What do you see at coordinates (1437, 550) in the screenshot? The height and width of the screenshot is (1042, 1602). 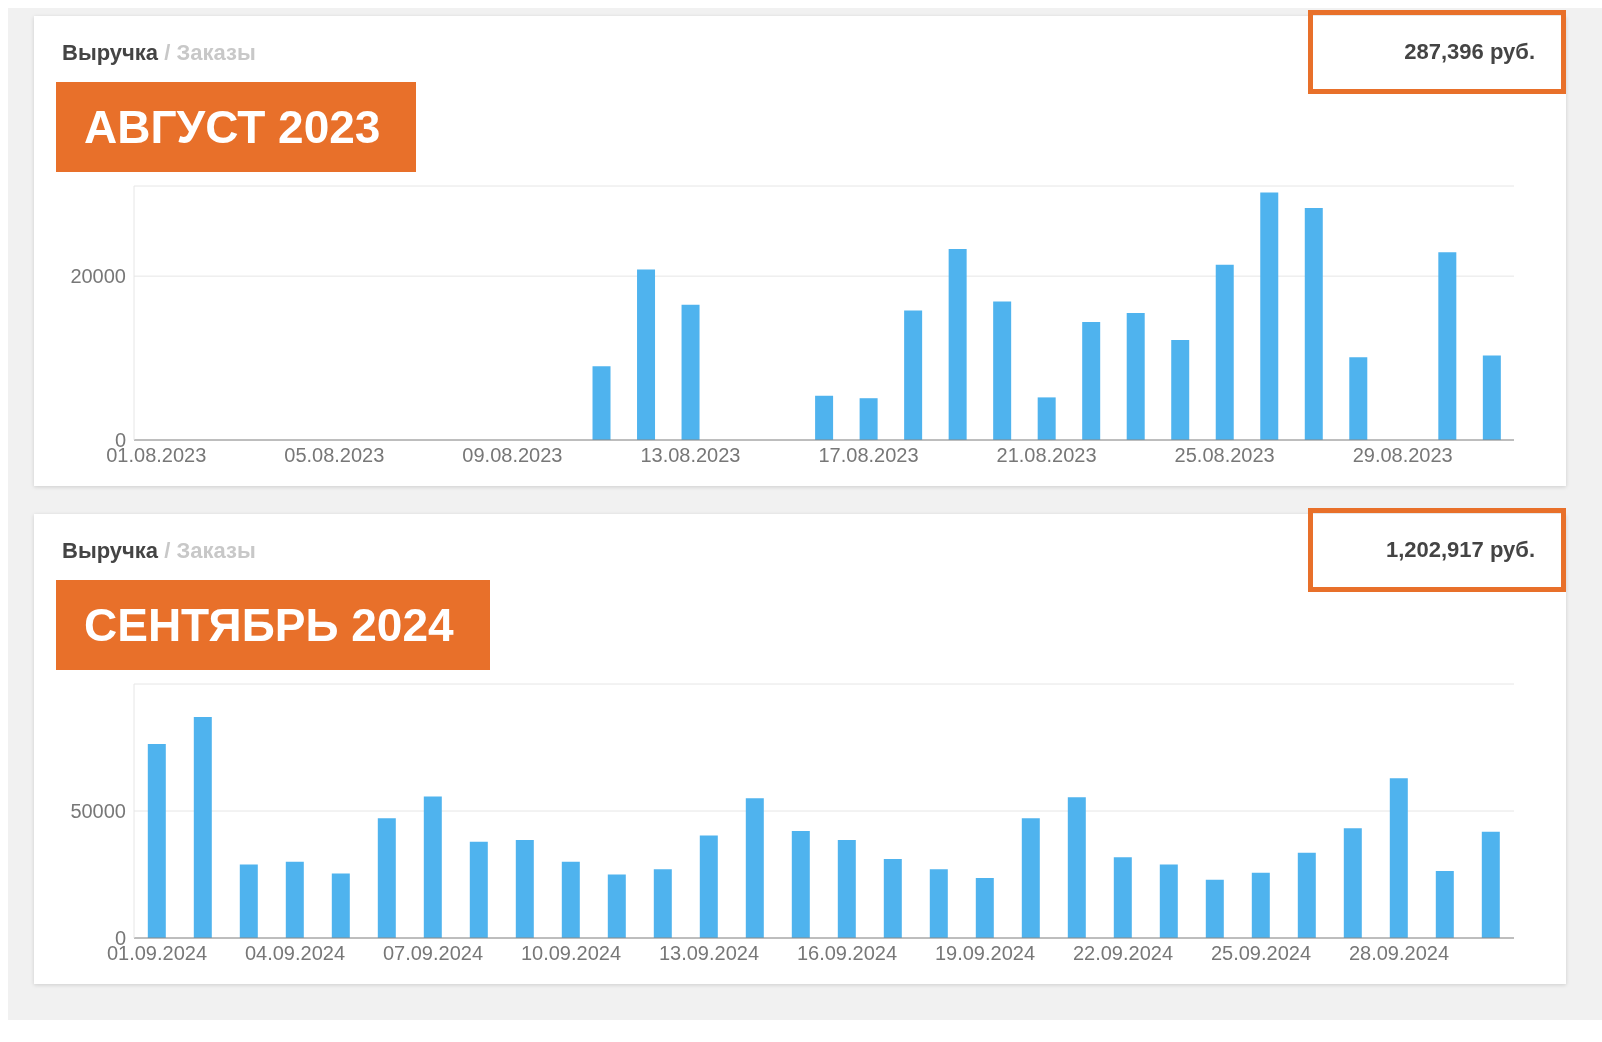 I see `text: 1,202,917 руб.` at bounding box center [1437, 550].